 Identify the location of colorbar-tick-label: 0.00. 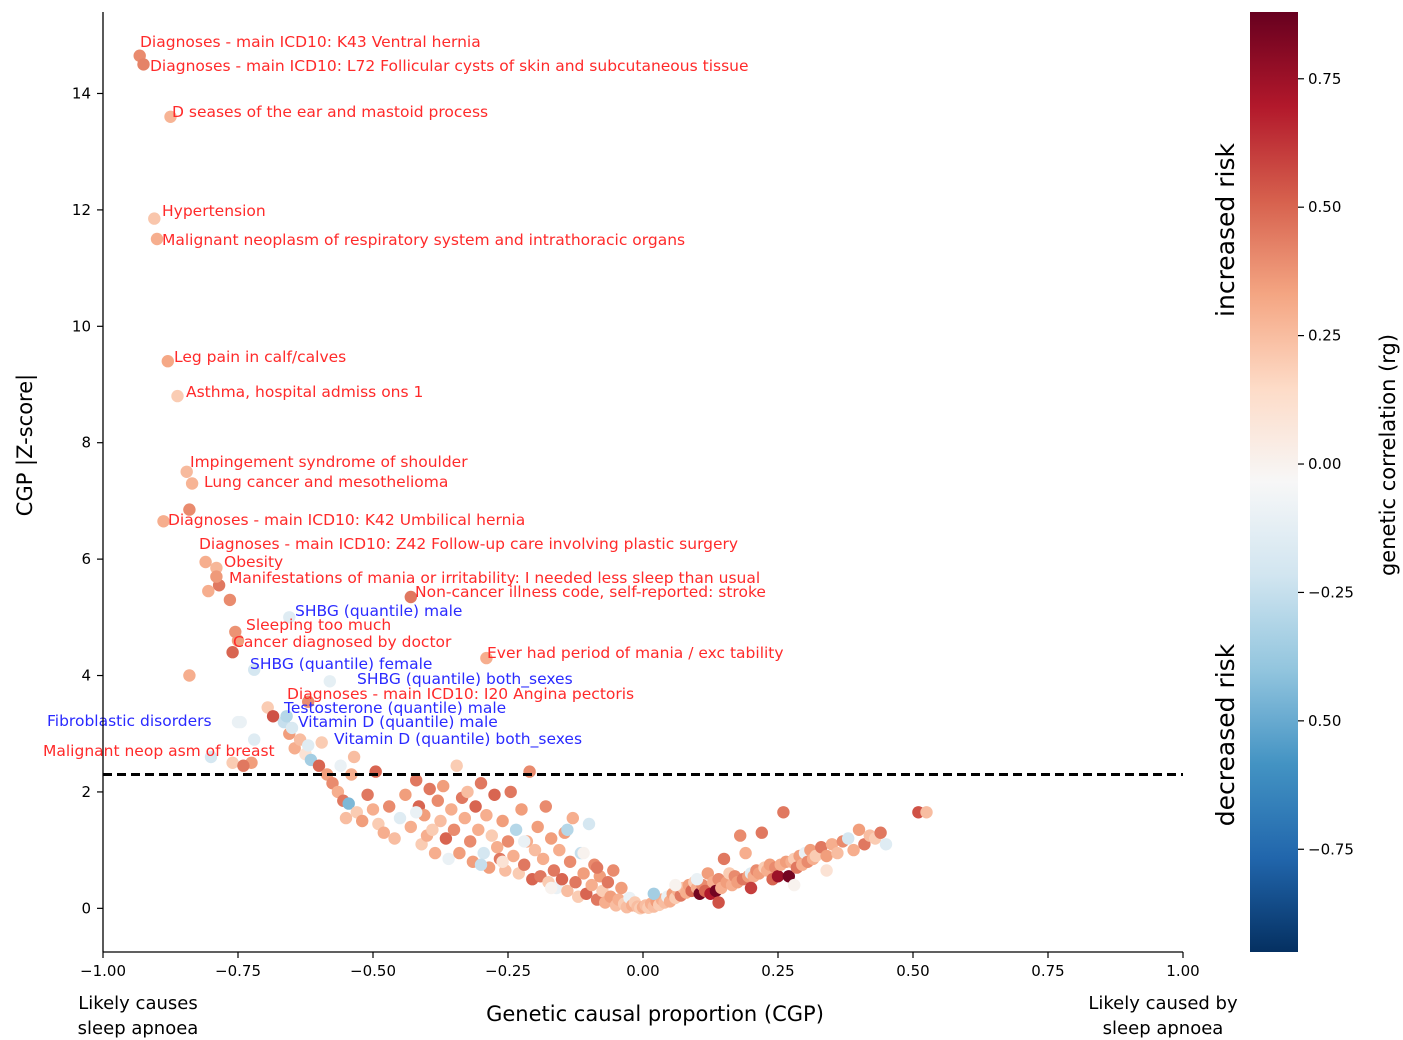
(1324, 464).